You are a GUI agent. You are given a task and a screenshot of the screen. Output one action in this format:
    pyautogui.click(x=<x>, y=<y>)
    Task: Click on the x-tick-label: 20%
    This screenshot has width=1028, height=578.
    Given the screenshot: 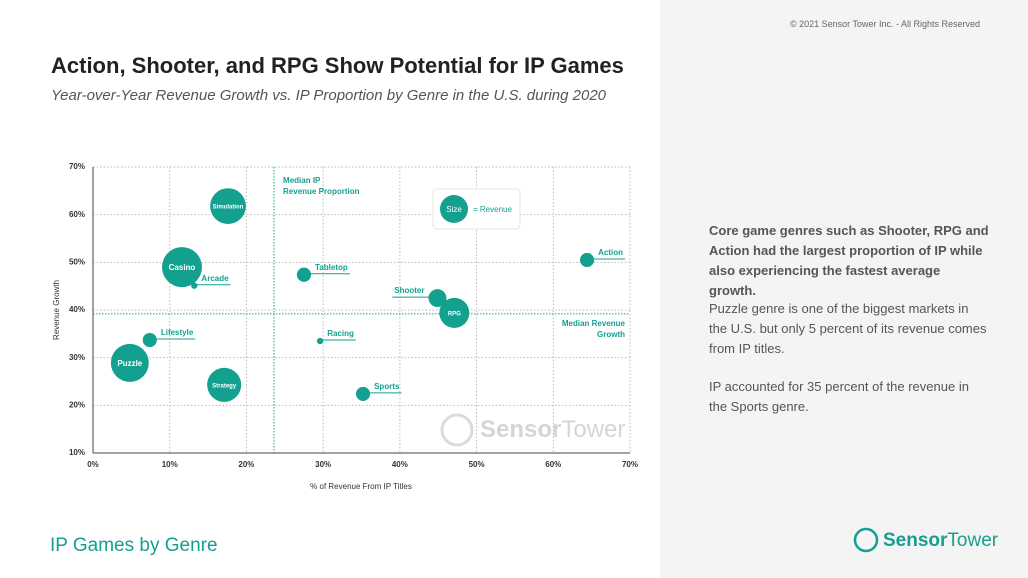 What is the action you would take?
    pyautogui.click(x=246, y=464)
    